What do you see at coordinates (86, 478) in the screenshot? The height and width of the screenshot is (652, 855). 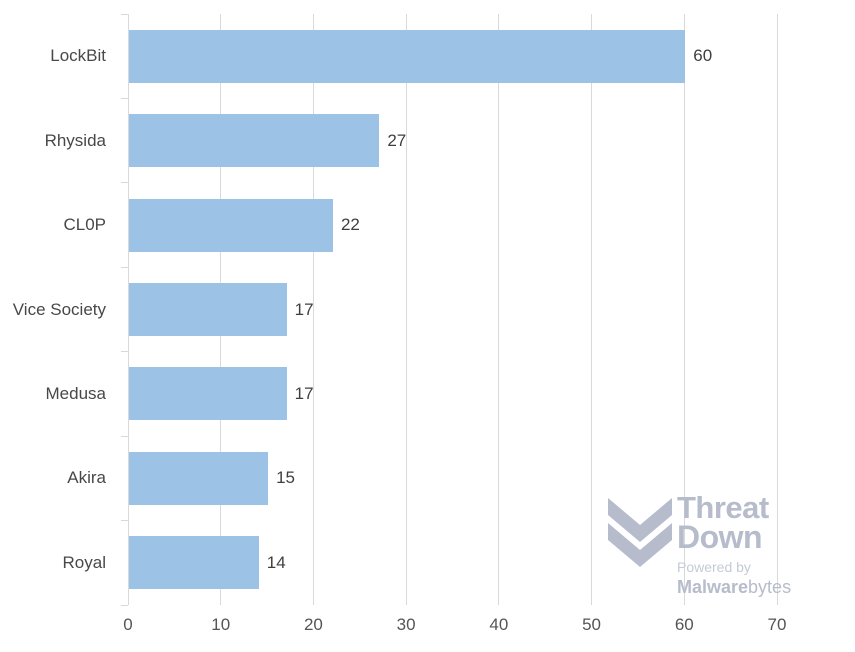 I see `category-label: Akira` at bounding box center [86, 478].